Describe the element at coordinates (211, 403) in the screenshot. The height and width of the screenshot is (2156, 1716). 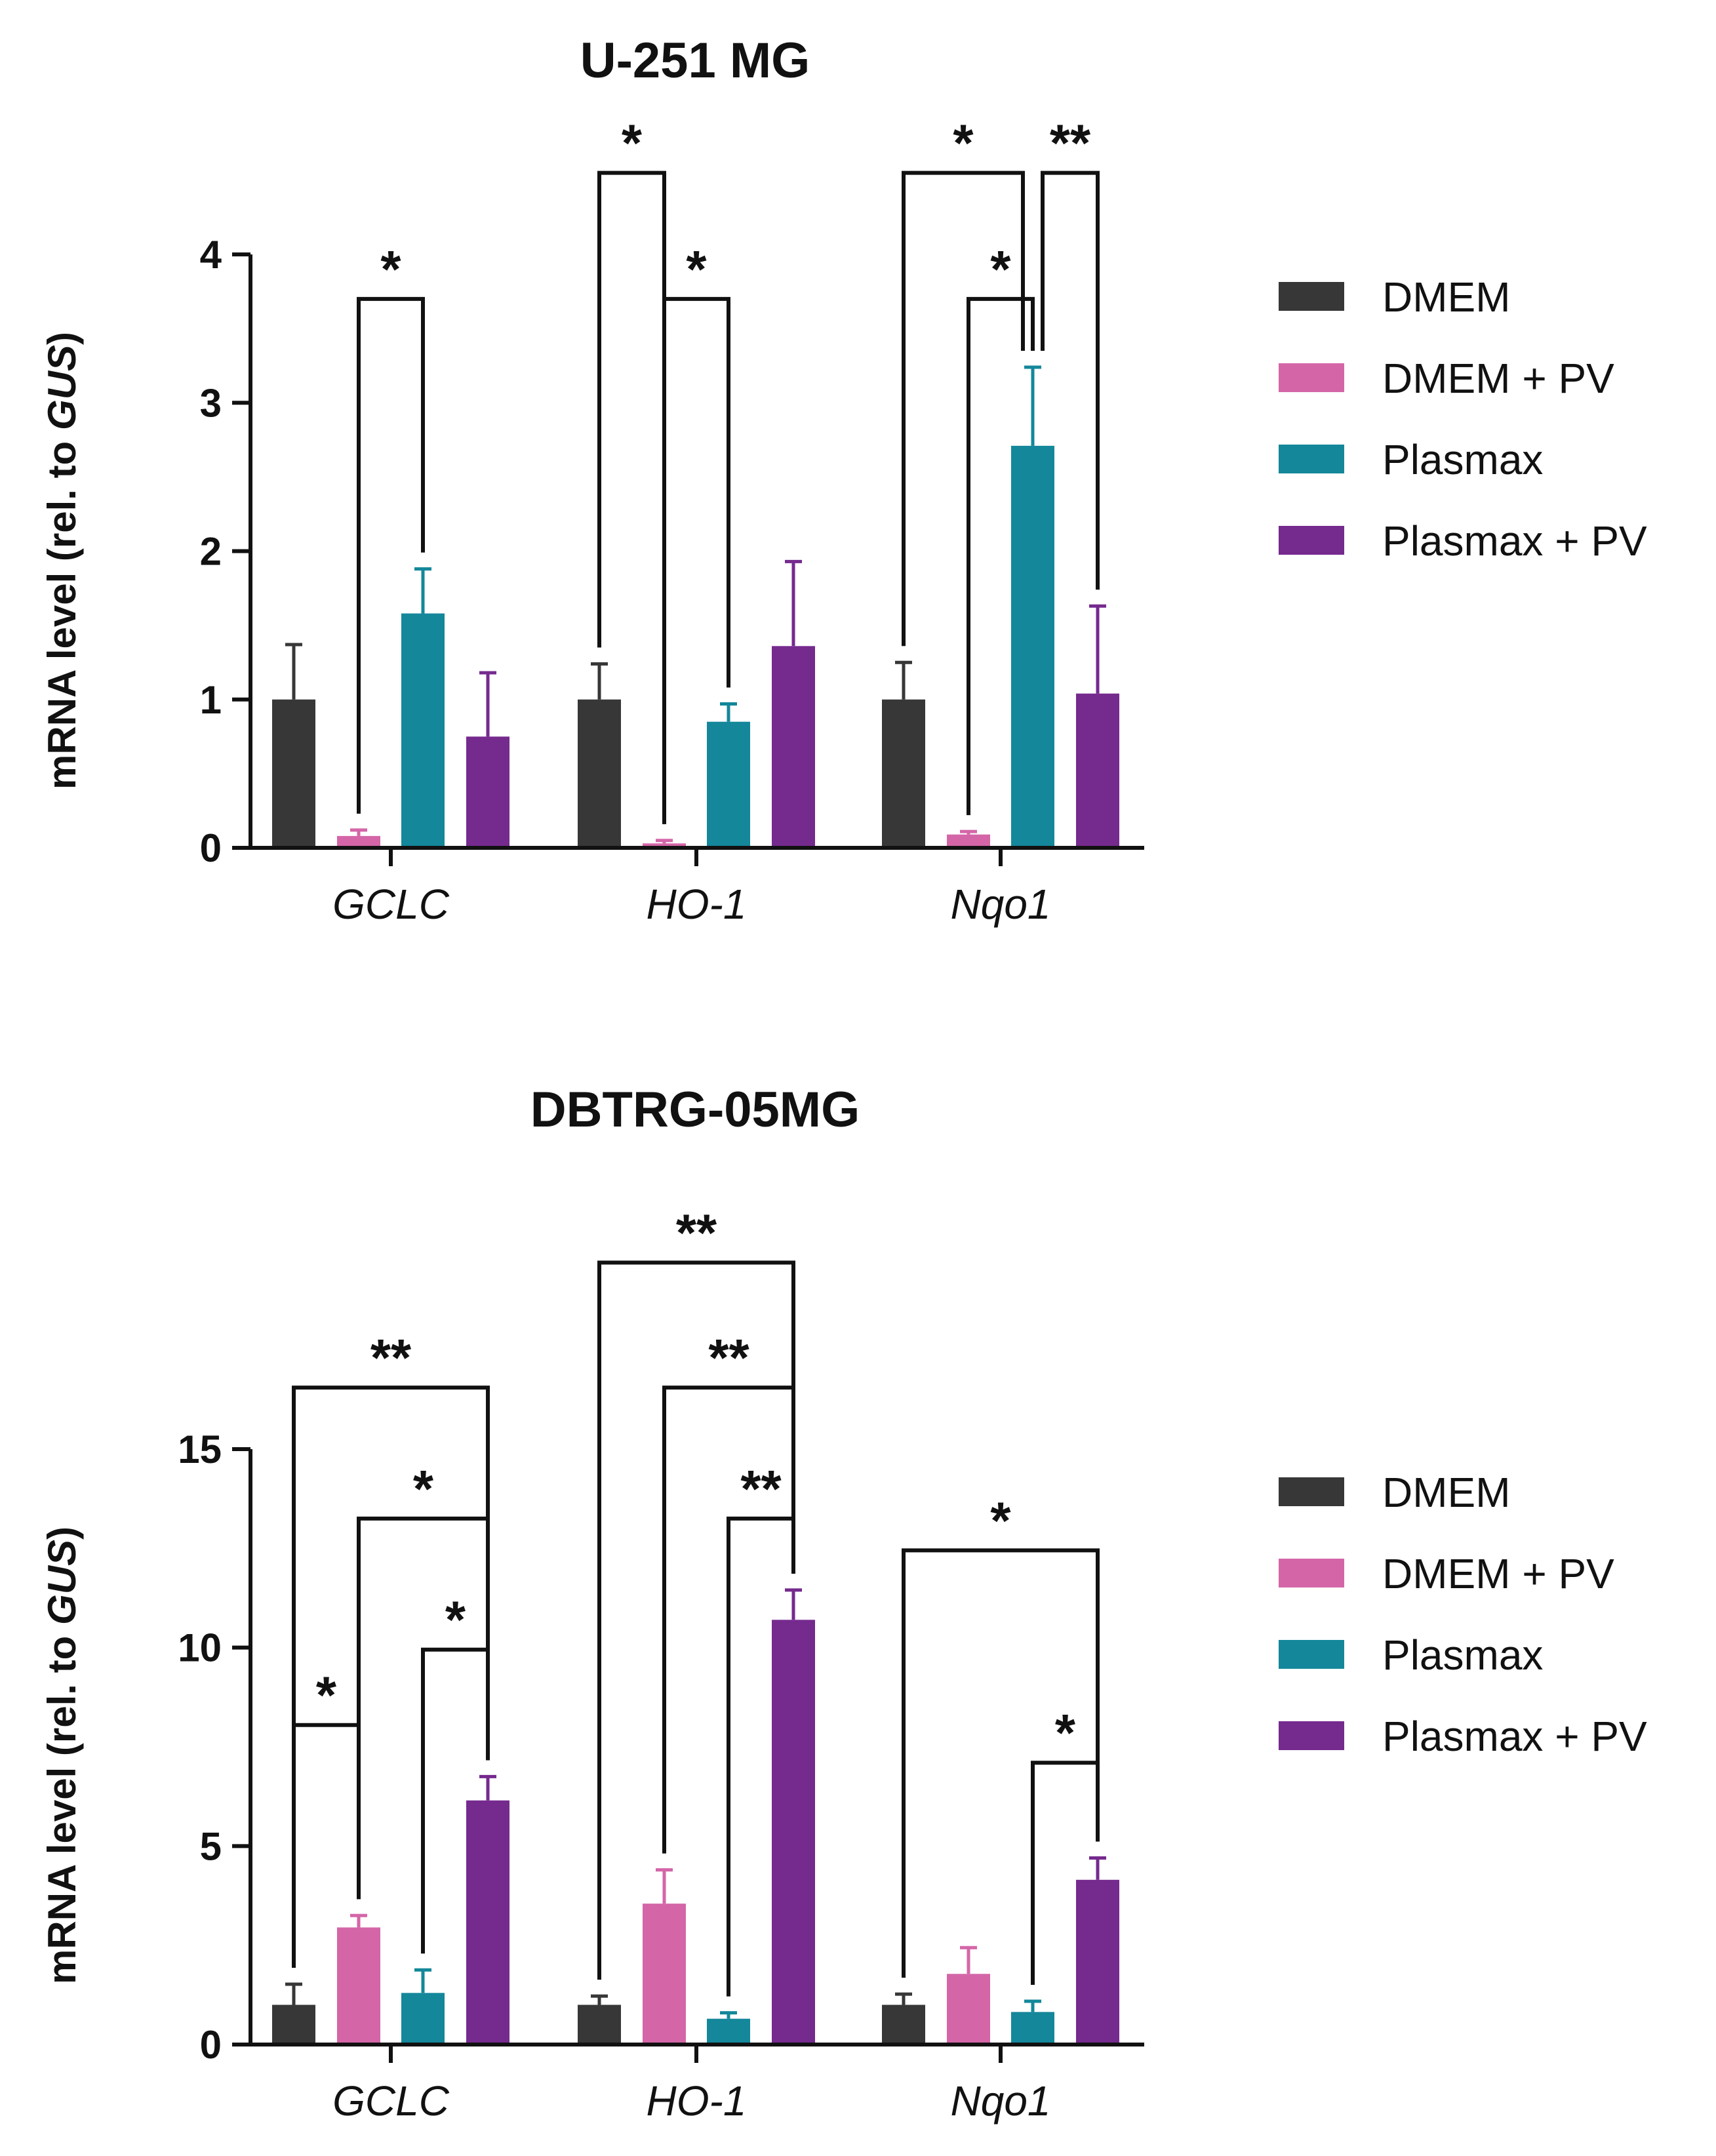
I see `y-tick-label: 3` at that location.